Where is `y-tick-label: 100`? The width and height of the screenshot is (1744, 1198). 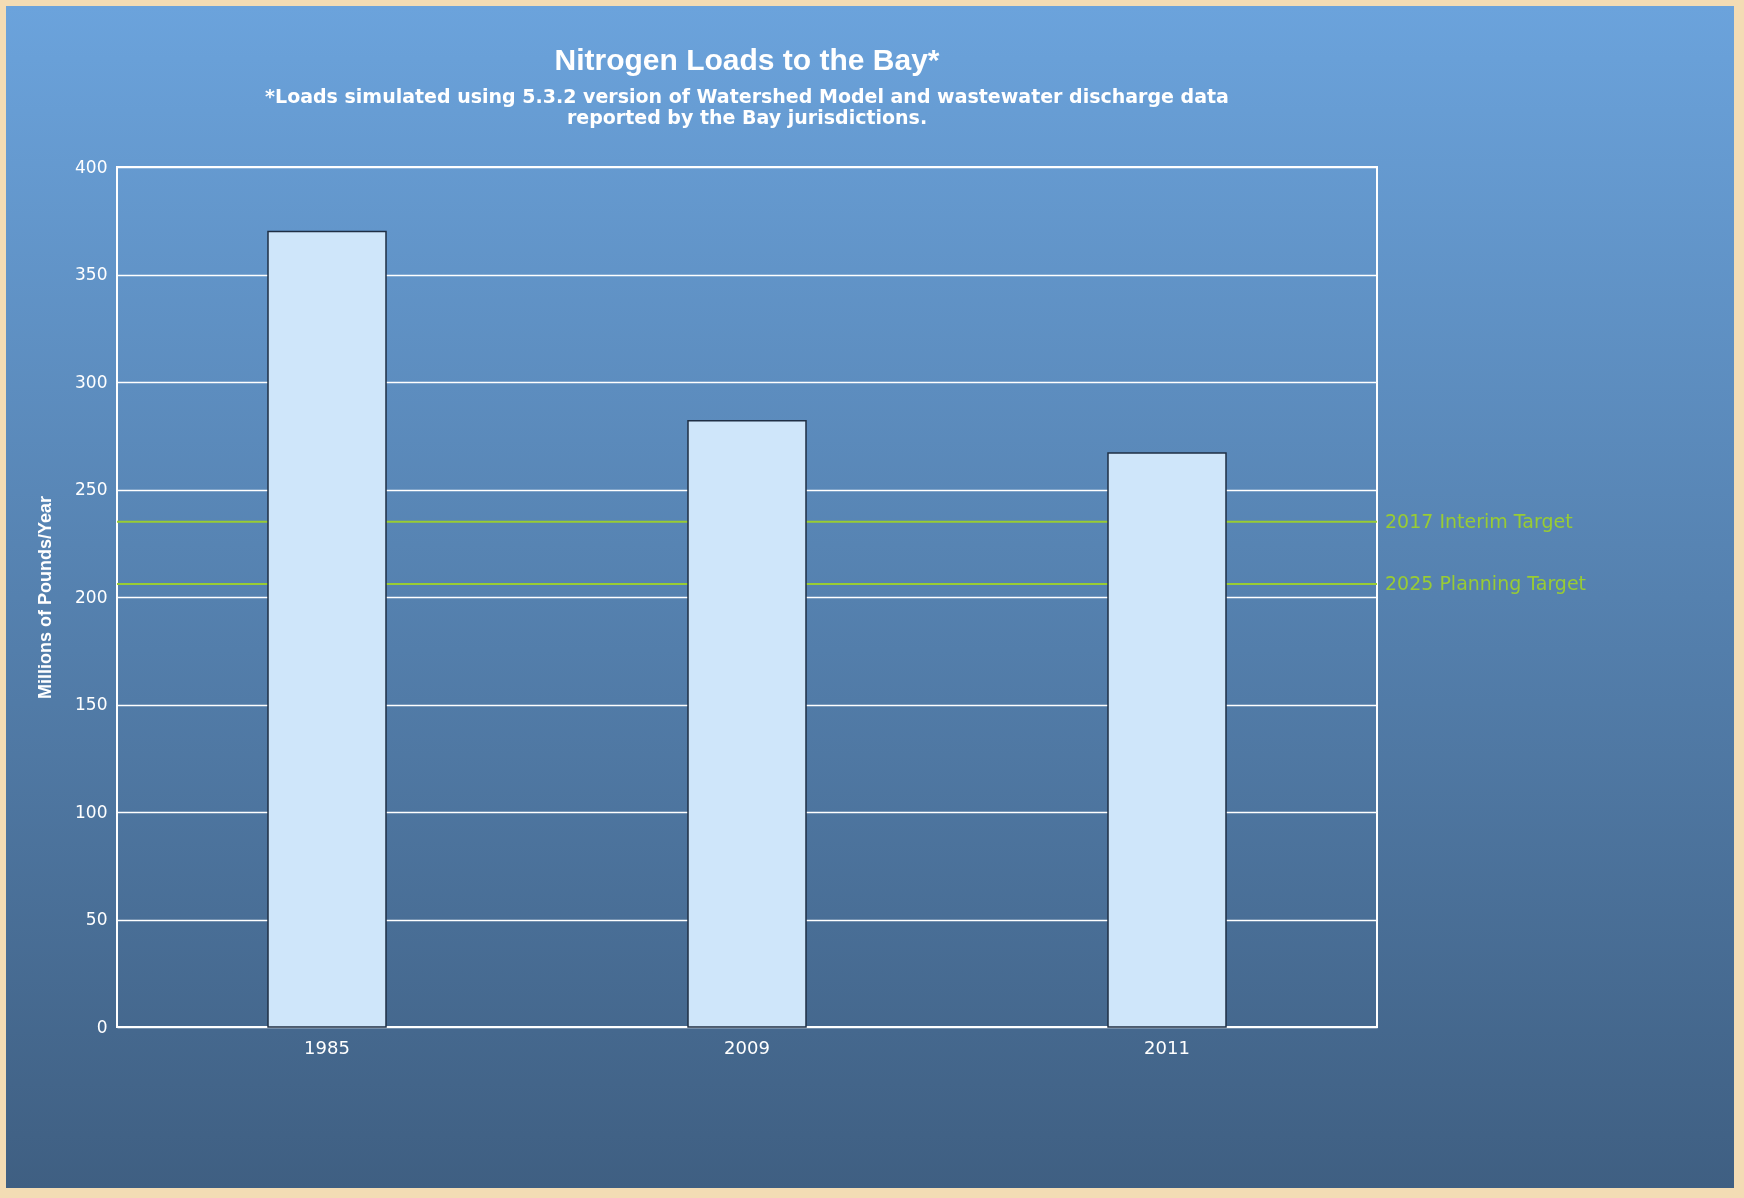
y-tick-label: 100 is located at coordinates (91, 811).